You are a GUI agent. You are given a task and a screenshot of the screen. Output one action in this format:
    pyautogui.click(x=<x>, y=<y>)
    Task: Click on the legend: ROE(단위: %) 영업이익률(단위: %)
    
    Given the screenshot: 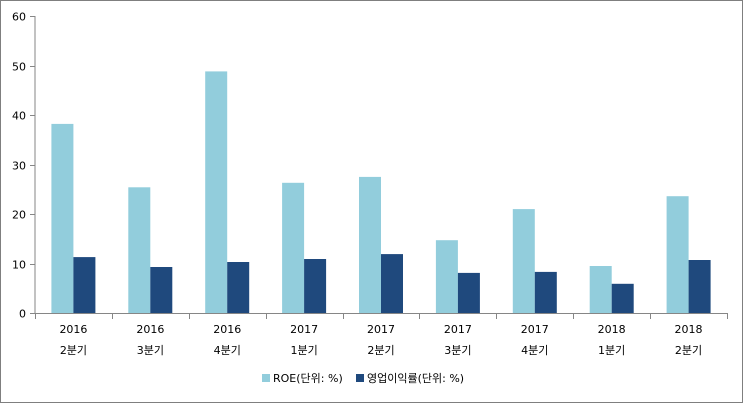 What is the action you would take?
    pyautogui.click(x=363, y=378)
    